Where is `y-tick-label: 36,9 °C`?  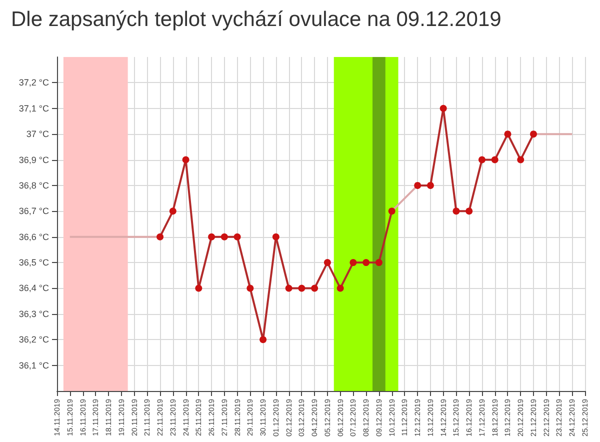 y-tick-label: 36,9 °C is located at coordinates (34, 159).